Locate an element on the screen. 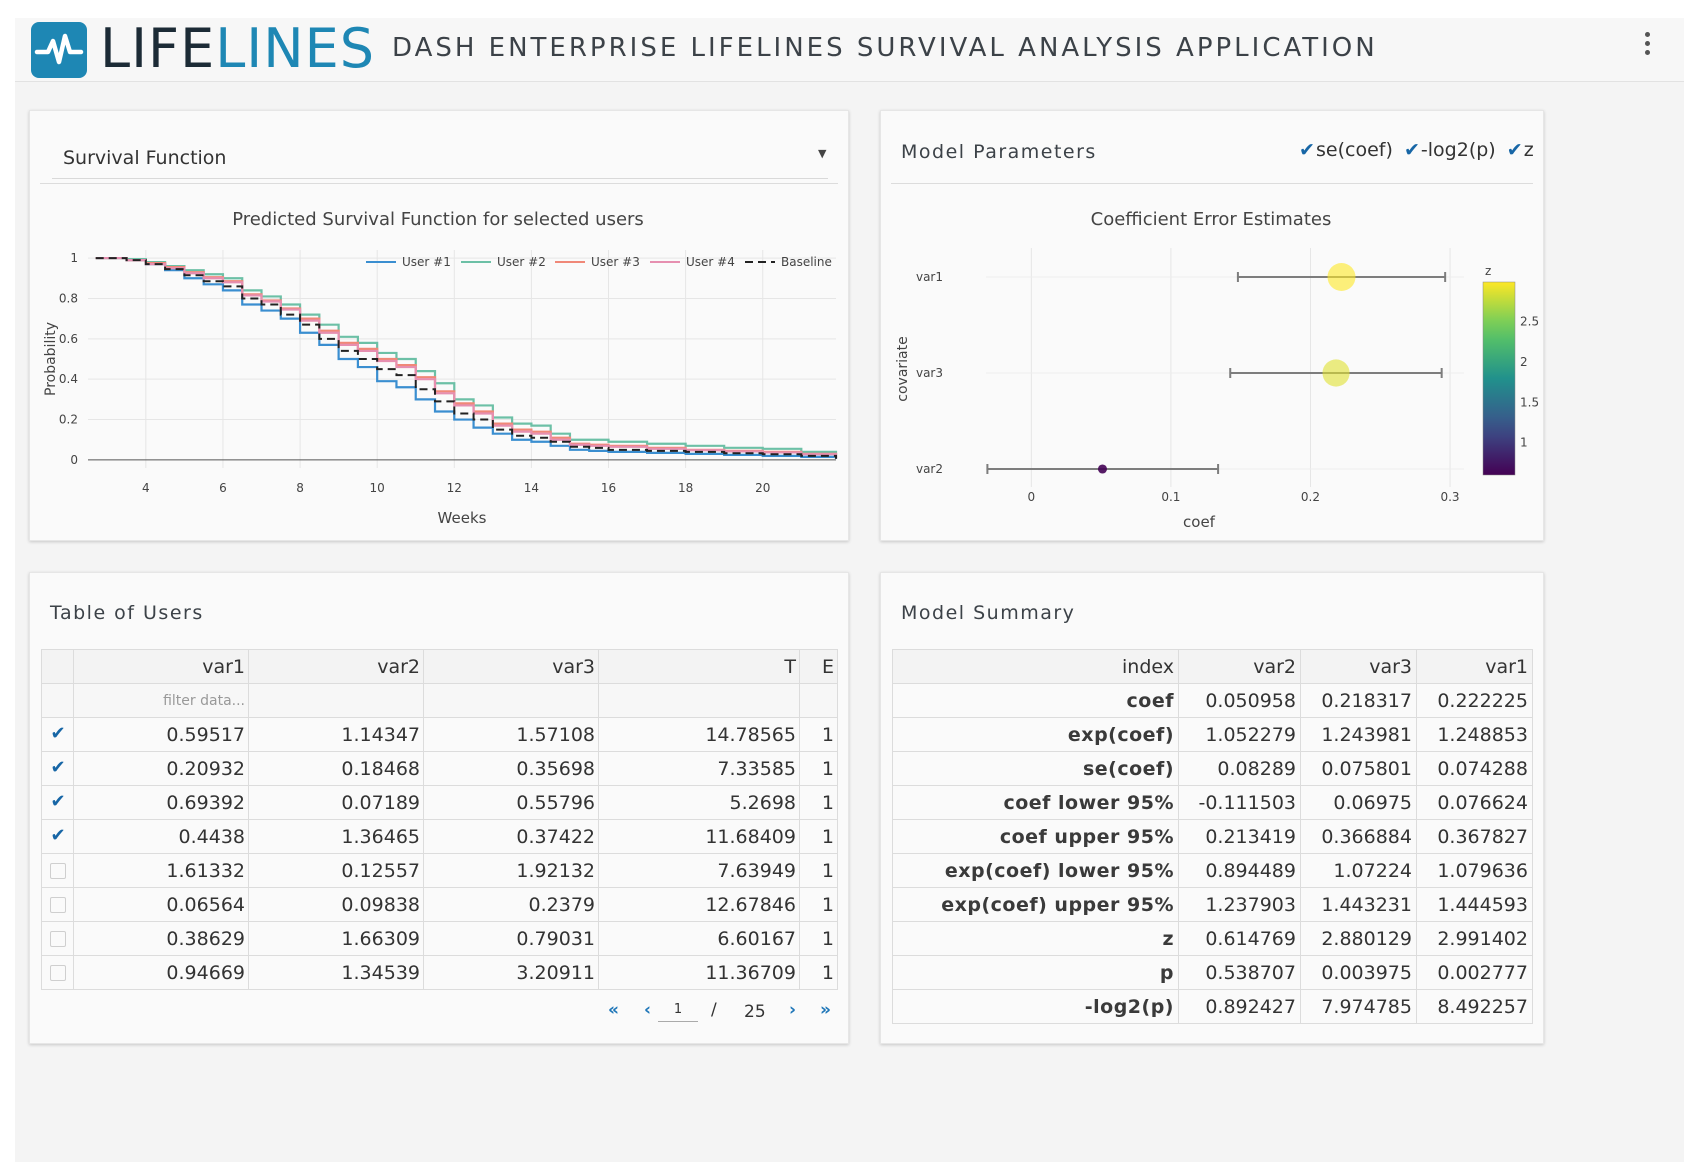 This screenshot has width=1688, height=1166. checkbox-neg-log2-p: ✔-log2(p) is located at coordinates (1451, 149).